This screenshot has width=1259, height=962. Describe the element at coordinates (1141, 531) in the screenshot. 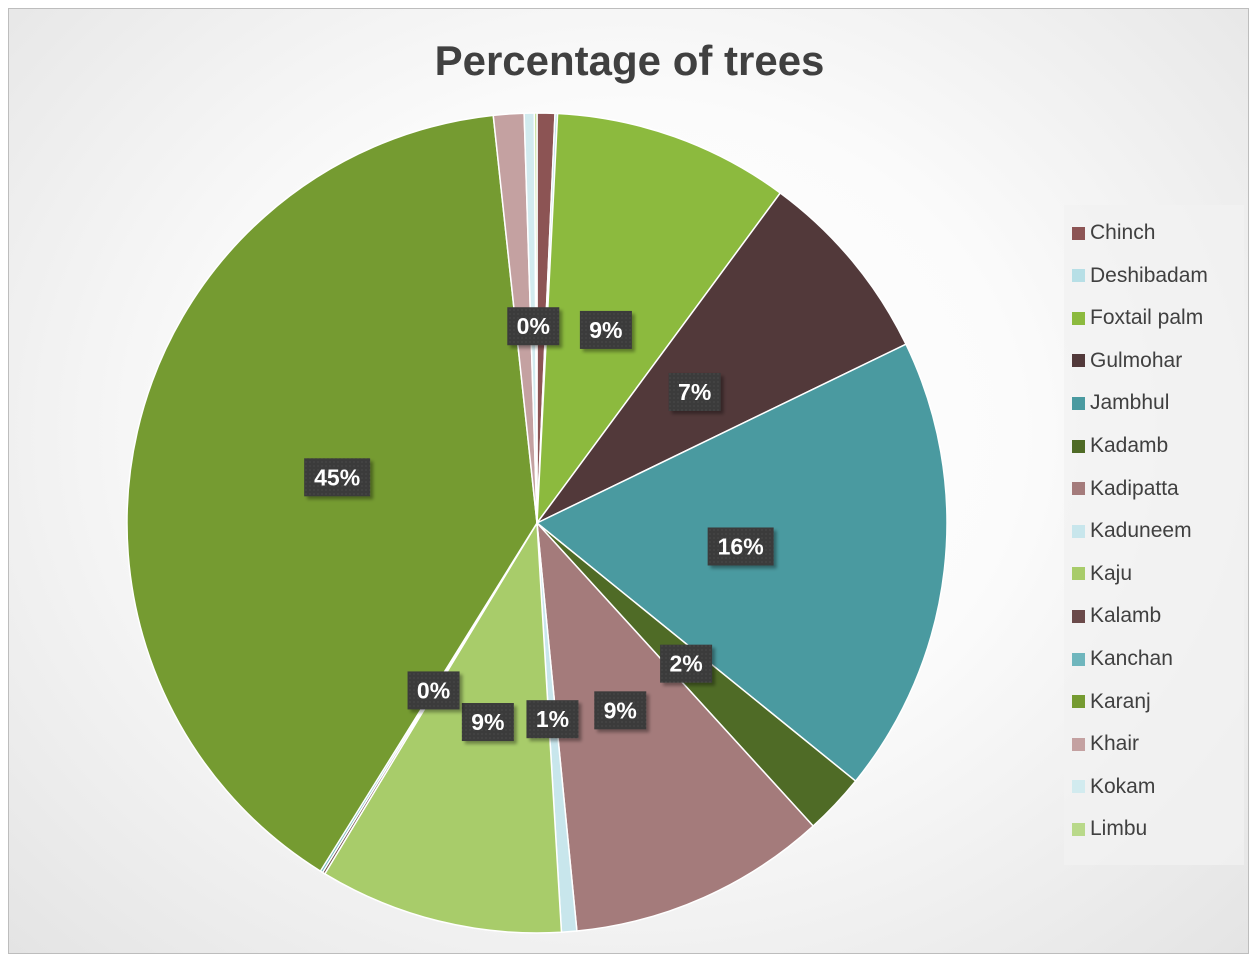

I see `legend-label: Kaduneem` at that location.